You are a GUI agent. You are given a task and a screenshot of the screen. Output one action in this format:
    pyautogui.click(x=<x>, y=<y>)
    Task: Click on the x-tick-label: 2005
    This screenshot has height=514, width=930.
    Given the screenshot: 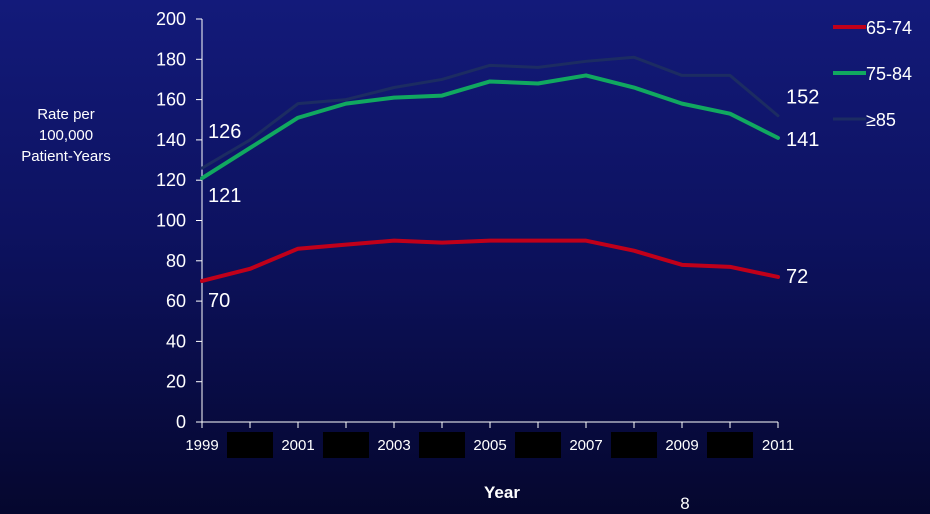 What is the action you would take?
    pyautogui.click(x=489, y=445)
    